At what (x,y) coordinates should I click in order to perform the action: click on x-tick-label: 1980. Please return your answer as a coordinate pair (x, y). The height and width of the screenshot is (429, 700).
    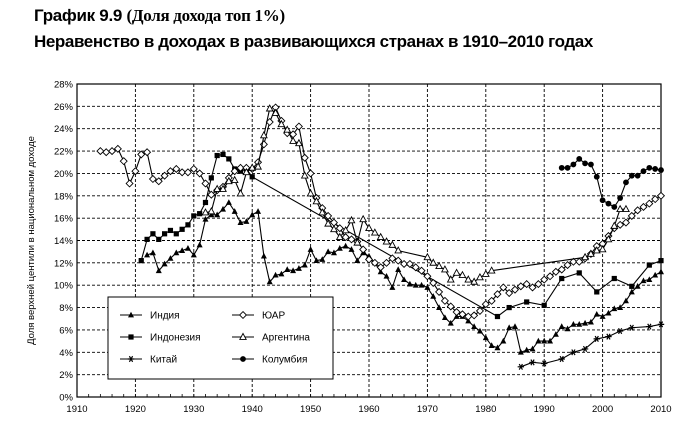
    Looking at the image, I should click on (485, 409).